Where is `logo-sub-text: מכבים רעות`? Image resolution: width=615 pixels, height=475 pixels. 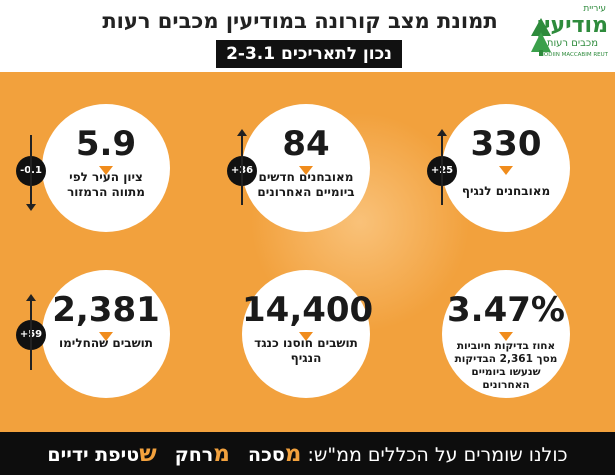 logo-sub-text: מכבים רעות is located at coordinates (572, 43).